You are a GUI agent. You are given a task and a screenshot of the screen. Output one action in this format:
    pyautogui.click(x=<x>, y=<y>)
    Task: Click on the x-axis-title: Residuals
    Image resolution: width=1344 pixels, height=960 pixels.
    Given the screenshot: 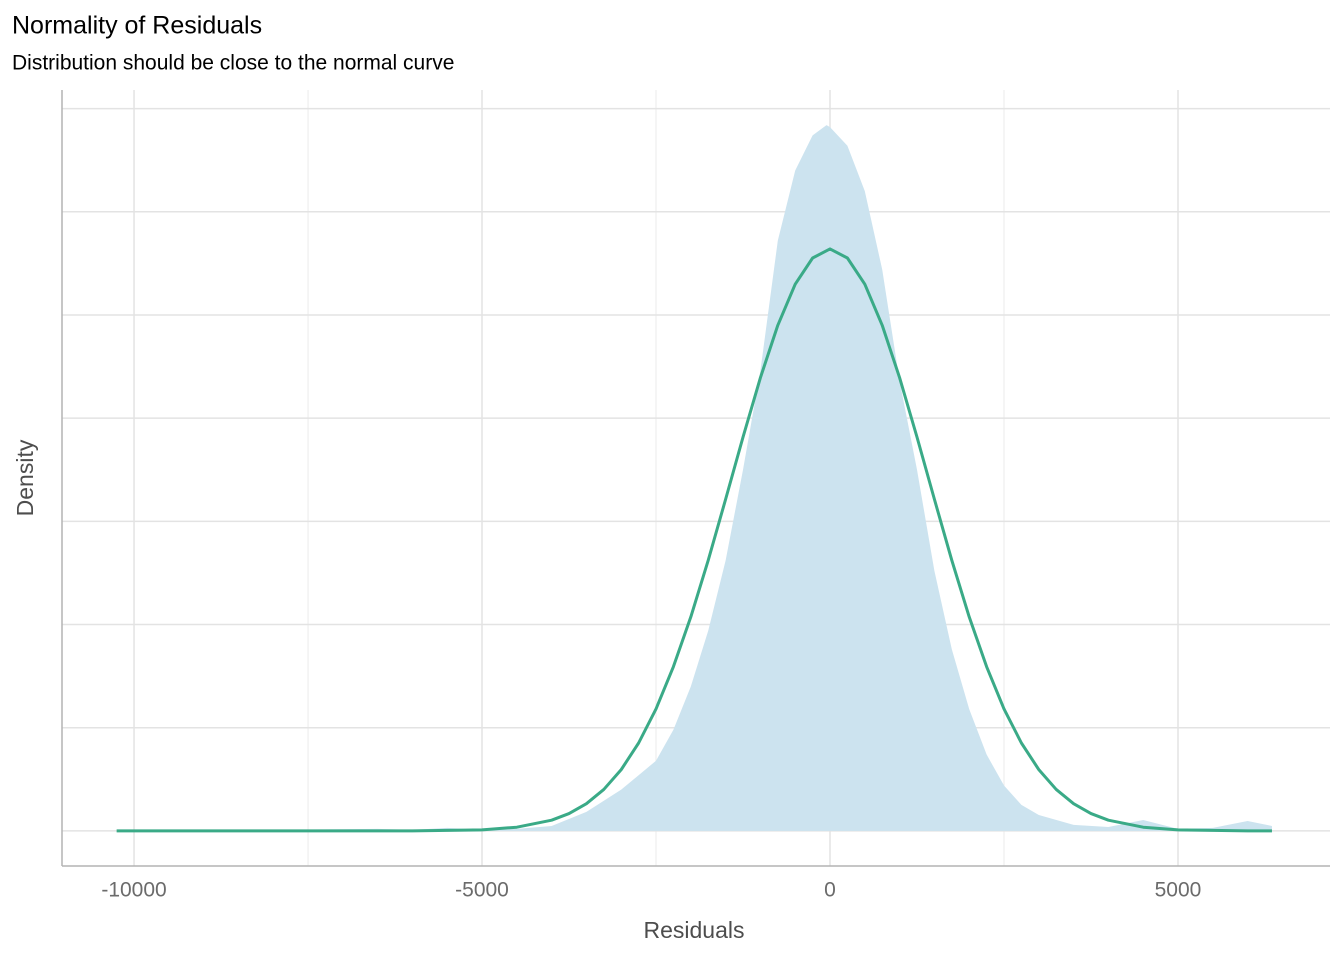 What is the action you would take?
    pyautogui.click(x=694, y=930)
    